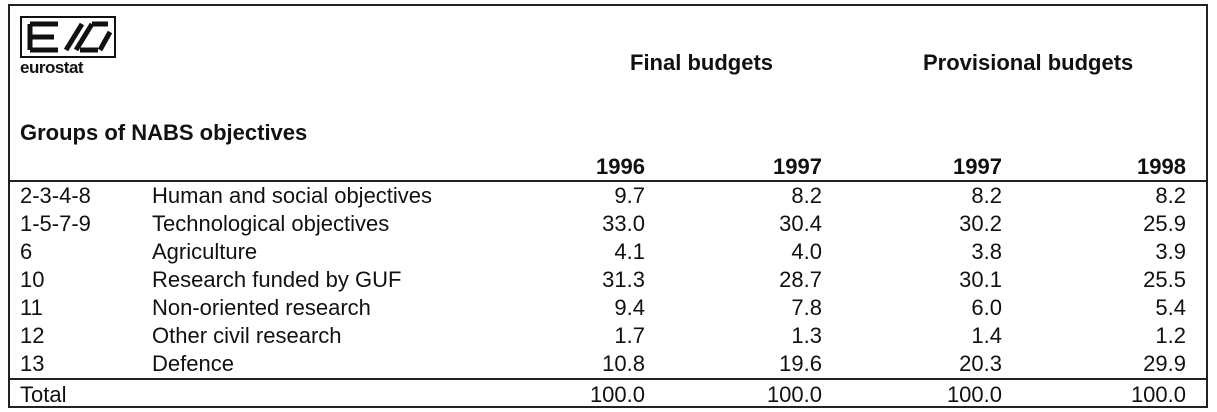  What do you see at coordinates (986, 251) in the screenshot?
I see `cell-value: 3.8` at bounding box center [986, 251].